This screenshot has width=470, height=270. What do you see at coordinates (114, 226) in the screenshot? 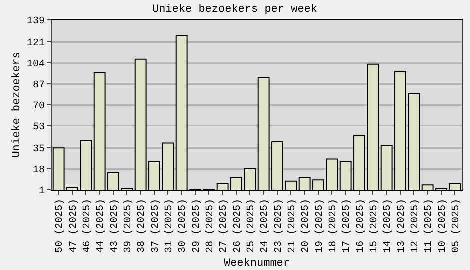
I see `x-tick-label: 43 (2025)` at bounding box center [114, 226].